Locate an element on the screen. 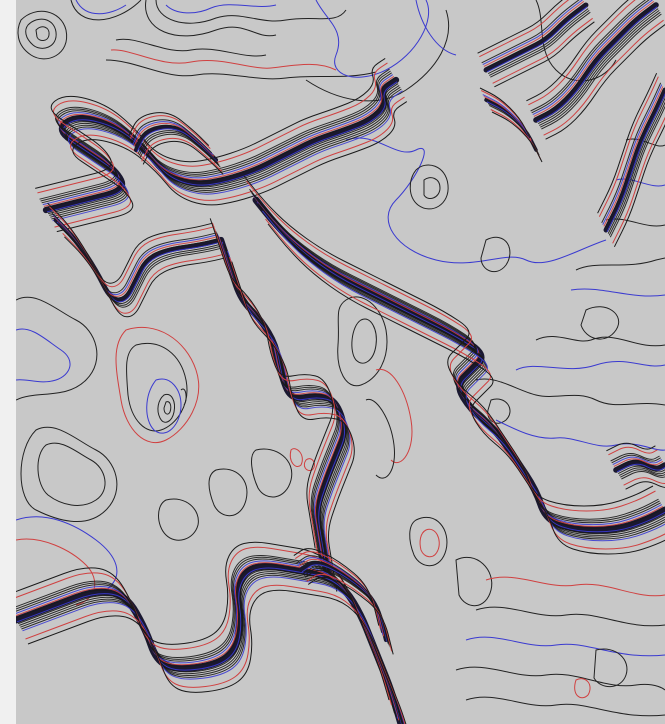  ridge-mid-ridge is located at coordinates (282, 405).